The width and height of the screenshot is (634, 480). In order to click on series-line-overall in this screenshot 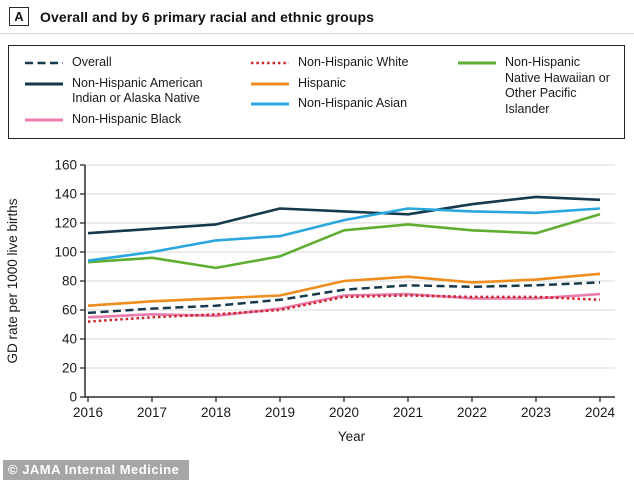, I will do `click(344, 298)`.